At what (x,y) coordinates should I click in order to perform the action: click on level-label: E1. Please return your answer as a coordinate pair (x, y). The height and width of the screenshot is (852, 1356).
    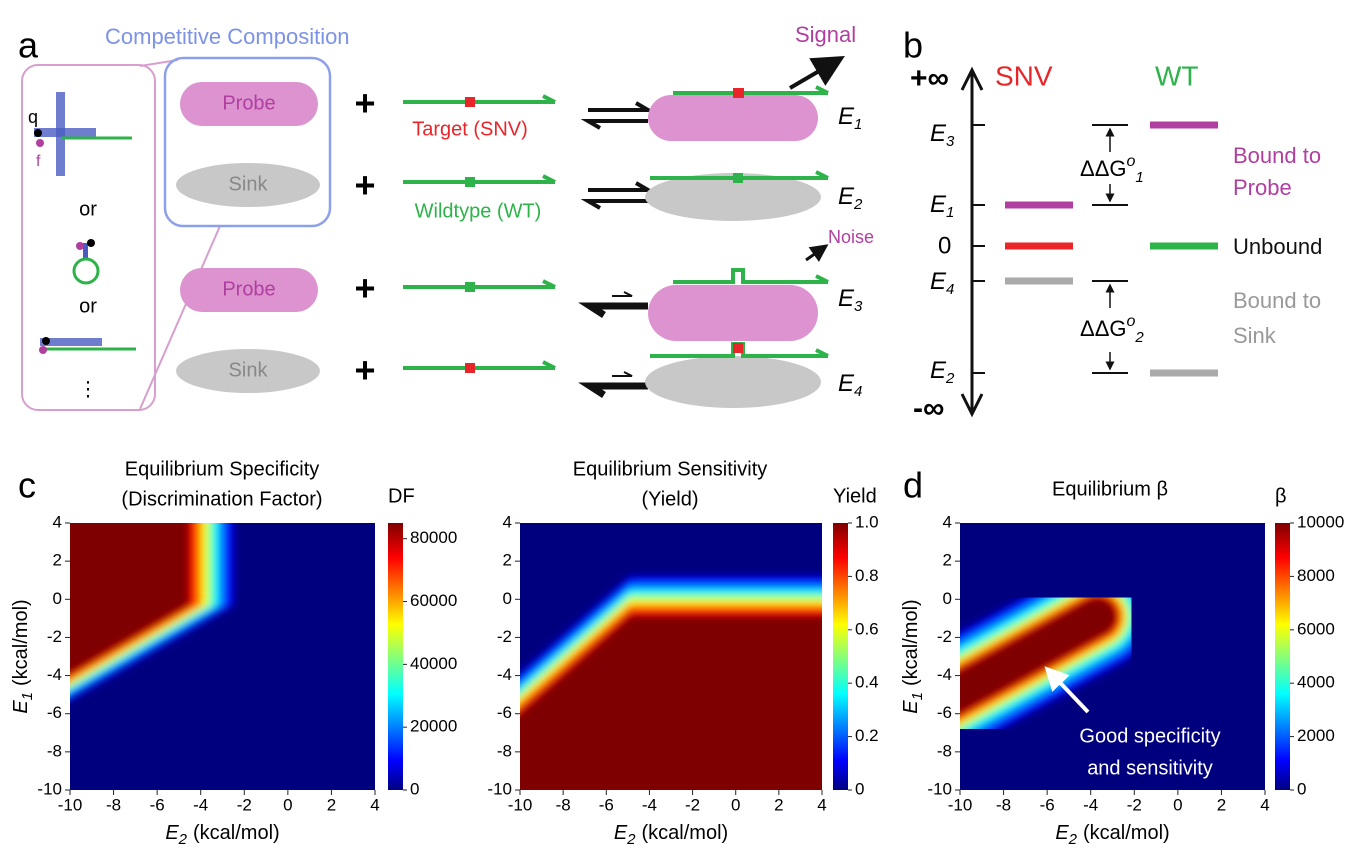
    Looking at the image, I should click on (942, 206).